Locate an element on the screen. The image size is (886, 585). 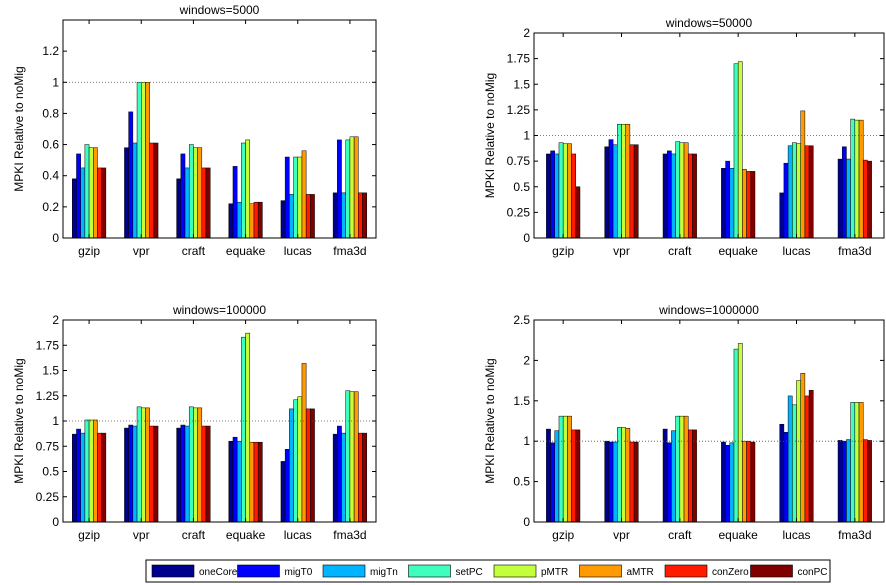
y-tick-label: 2 is located at coordinates (55, 320).